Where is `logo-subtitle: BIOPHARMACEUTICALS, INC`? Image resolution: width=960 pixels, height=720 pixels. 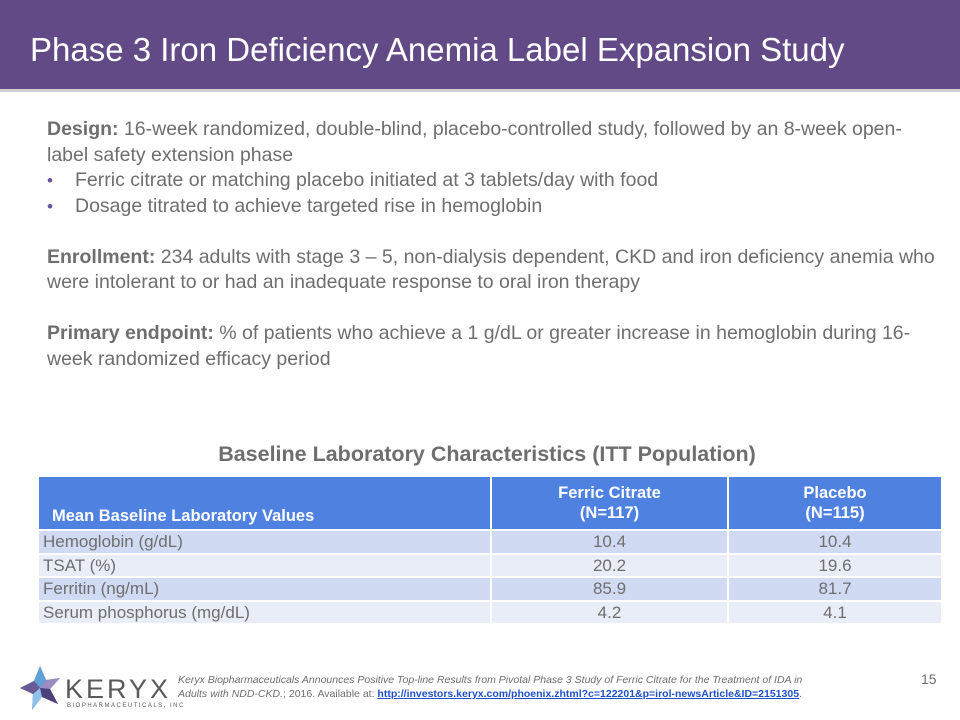 logo-subtitle: BIOPHARMACEUTICALS, INC is located at coordinates (126, 706).